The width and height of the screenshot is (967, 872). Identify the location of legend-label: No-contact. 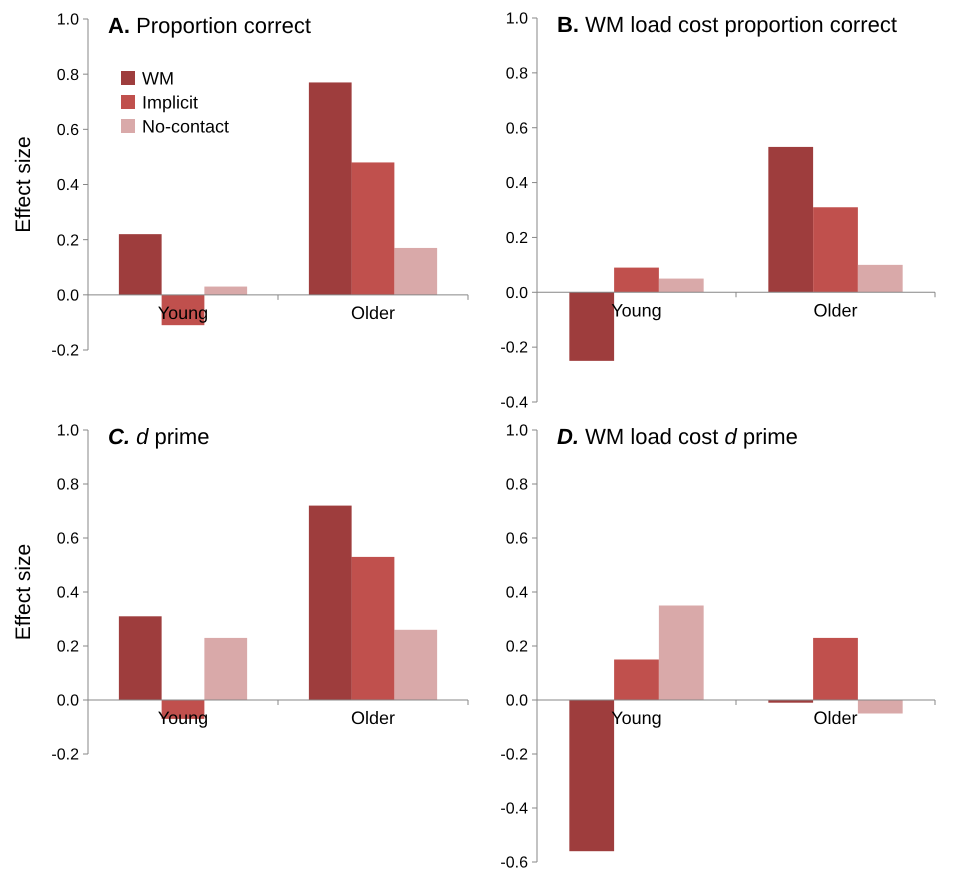
(186, 126).